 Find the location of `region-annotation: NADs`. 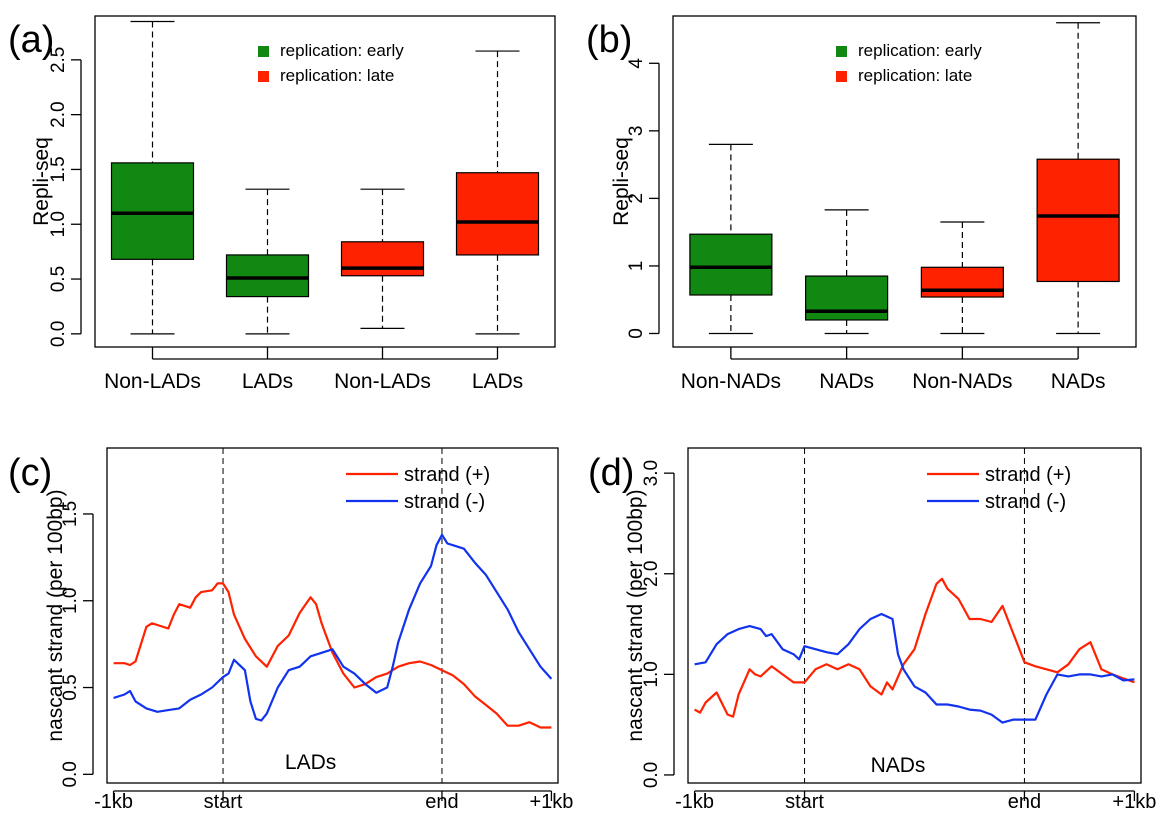

region-annotation: NADs is located at coordinates (898, 765).